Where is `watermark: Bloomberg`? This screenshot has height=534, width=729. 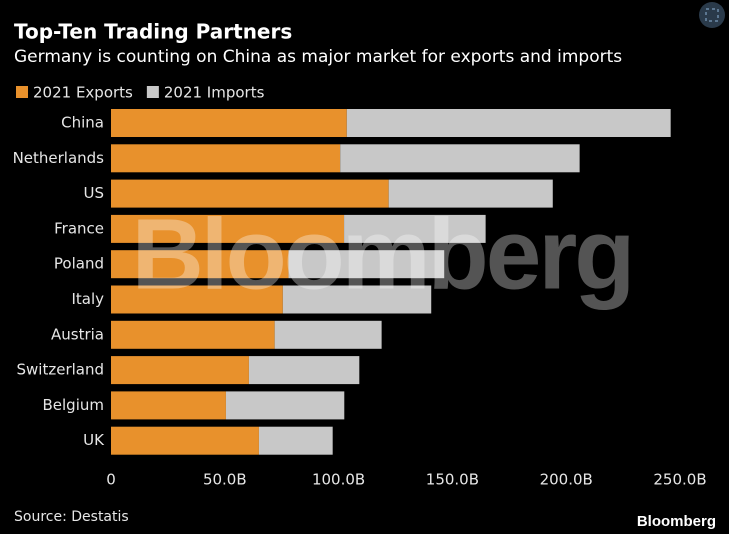
watermark: Bloomberg is located at coordinates (382, 254).